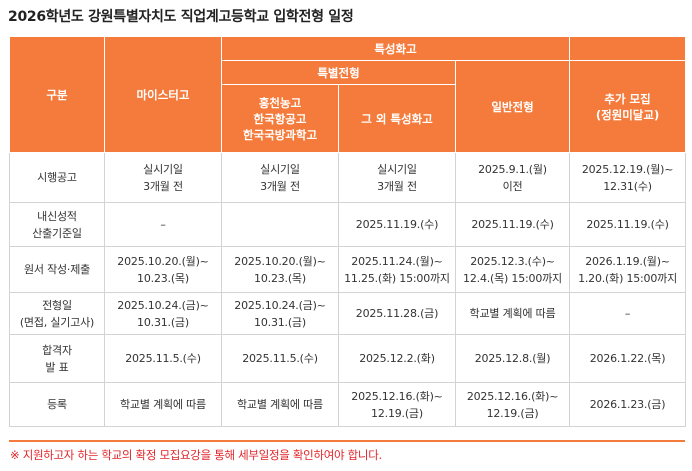  Describe the element at coordinates (347, 441) in the screenshot. I see `table-bottom-border` at that location.